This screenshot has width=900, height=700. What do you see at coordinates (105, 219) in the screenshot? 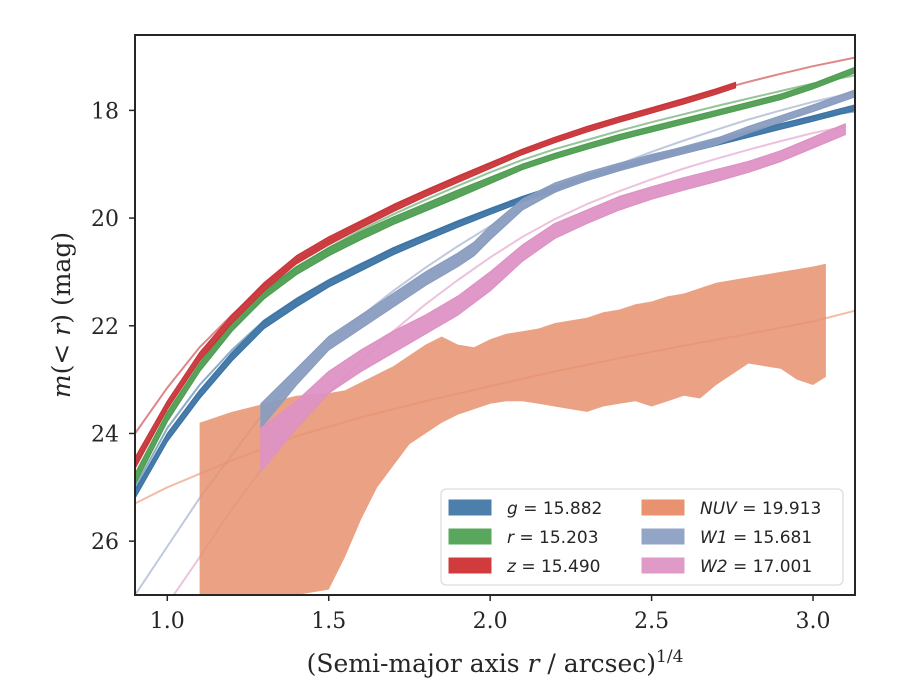
I see `y-tick-label: 20` at bounding box center [105, 219].